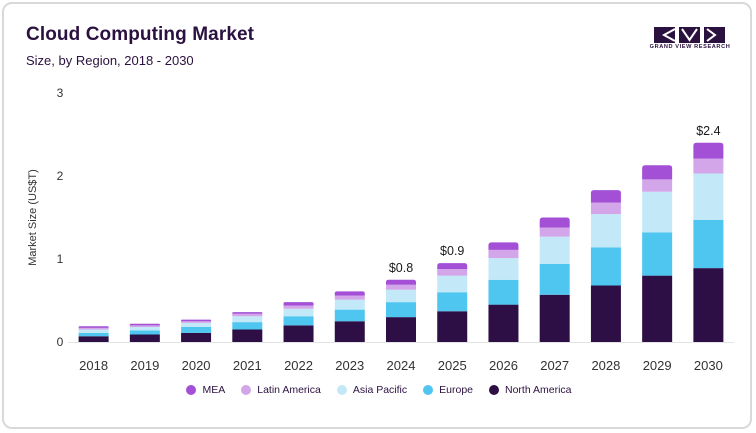  I want to click on bar-mea-2018, so click(93, 327).